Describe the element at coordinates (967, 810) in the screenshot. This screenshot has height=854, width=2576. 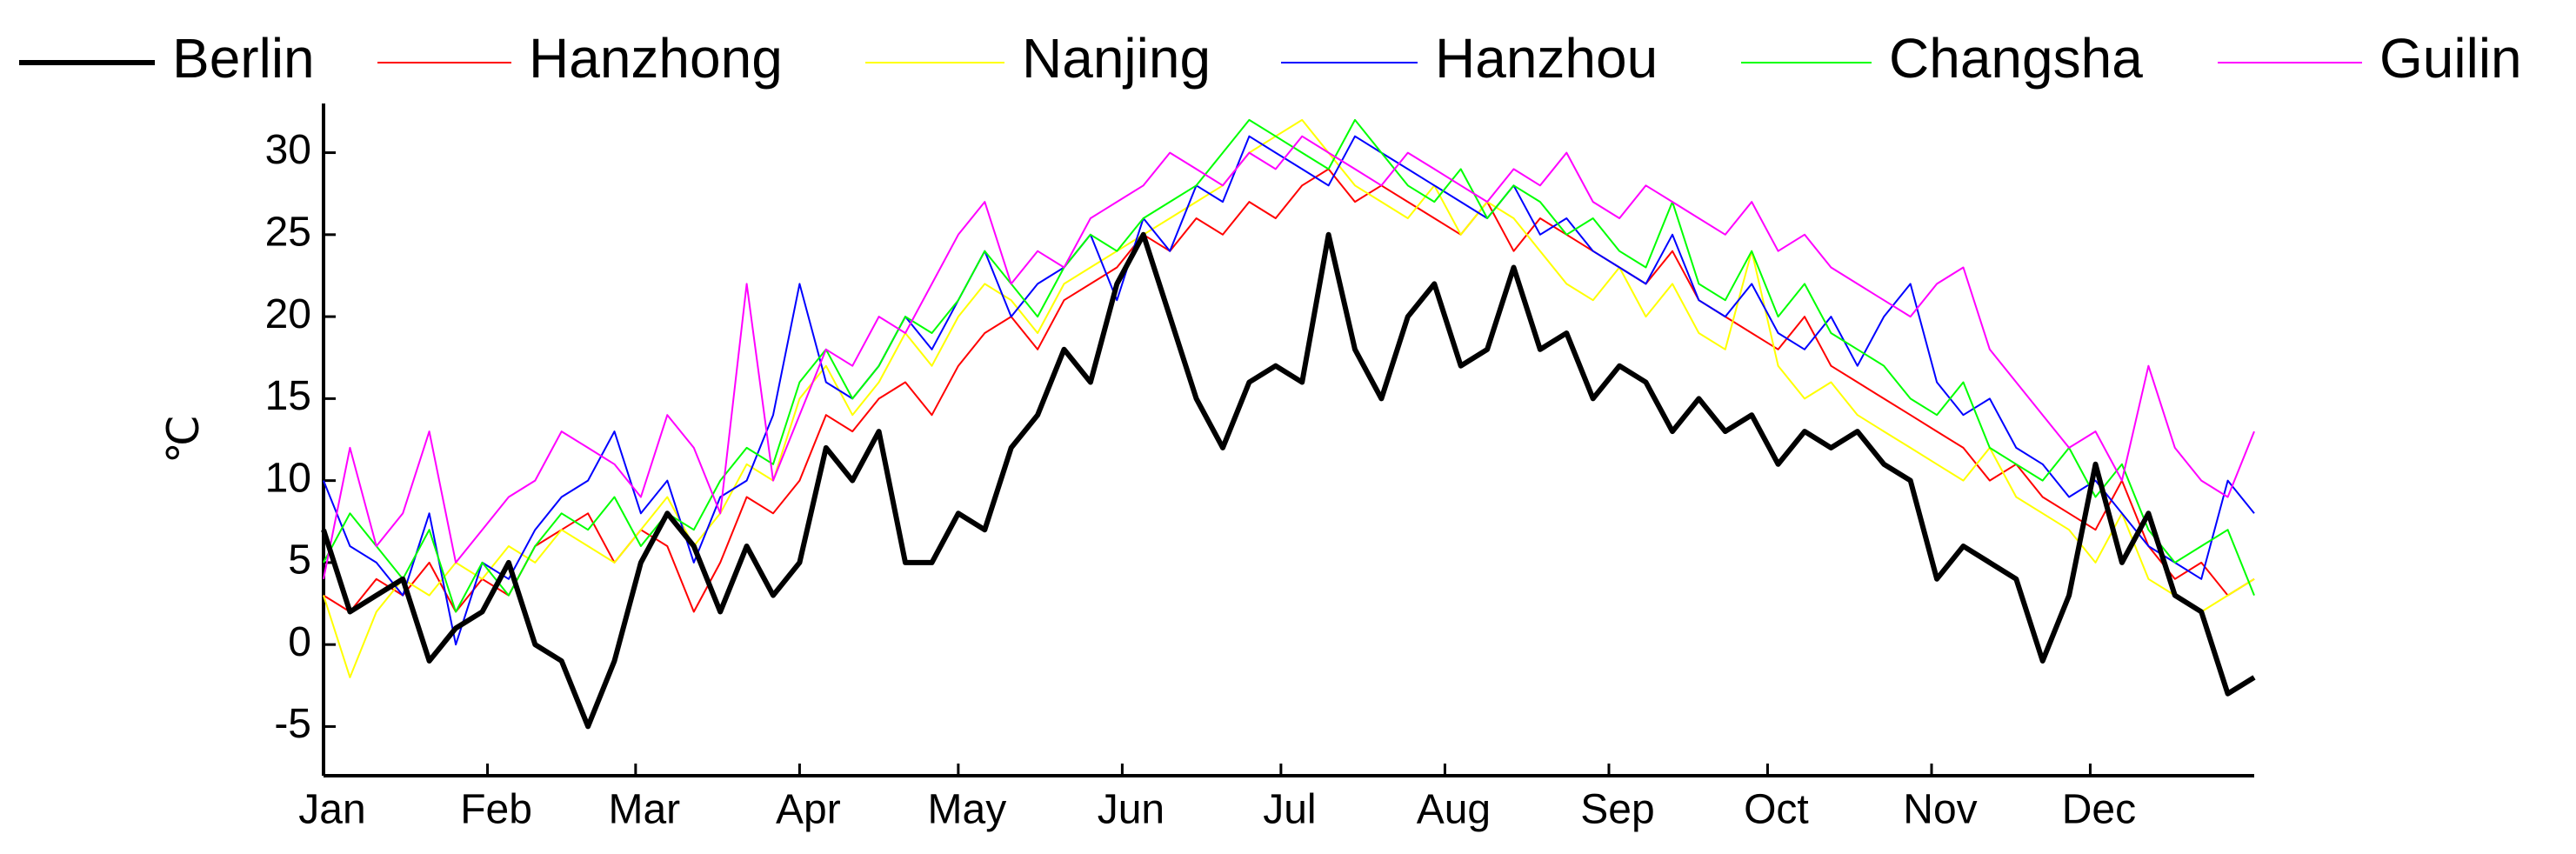
I see `x-tick-label: May` at that location.